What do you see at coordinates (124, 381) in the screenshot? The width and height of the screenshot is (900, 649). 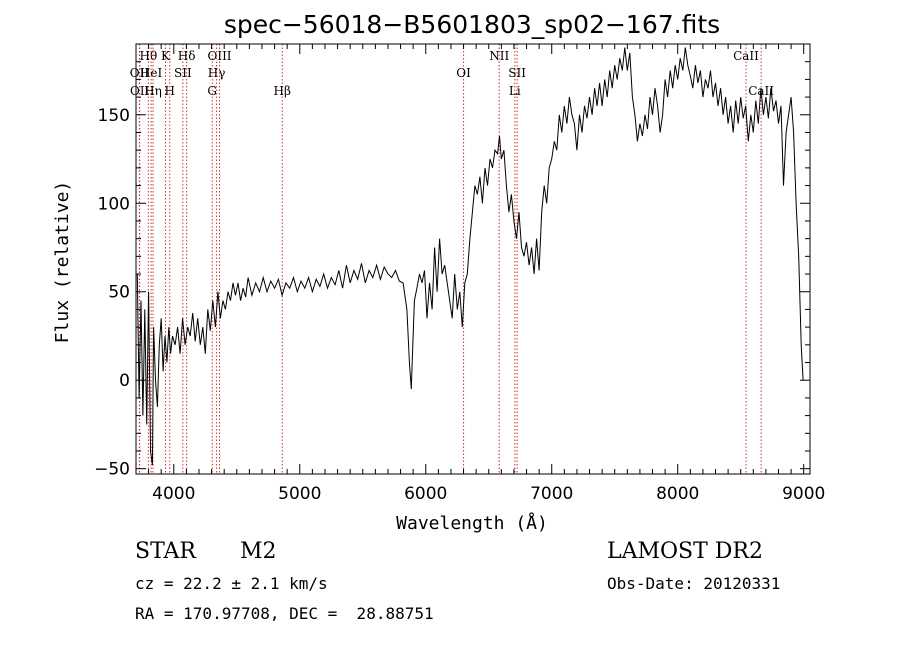 I see `y-tick-label: 0` at bounding box center [124, 381].